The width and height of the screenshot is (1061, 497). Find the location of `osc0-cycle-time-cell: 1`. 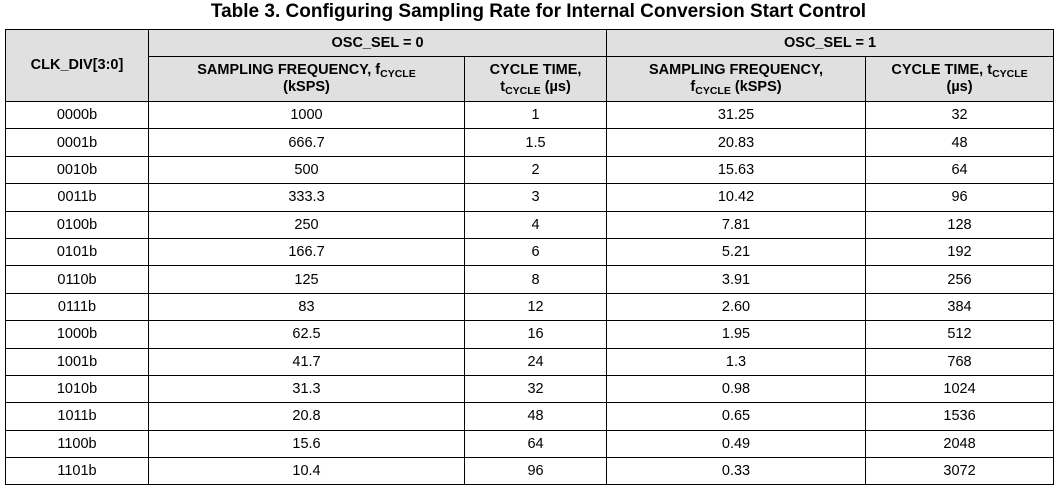

osc0-cycle-time-cell: 1 is located at coordinates (535, 115).